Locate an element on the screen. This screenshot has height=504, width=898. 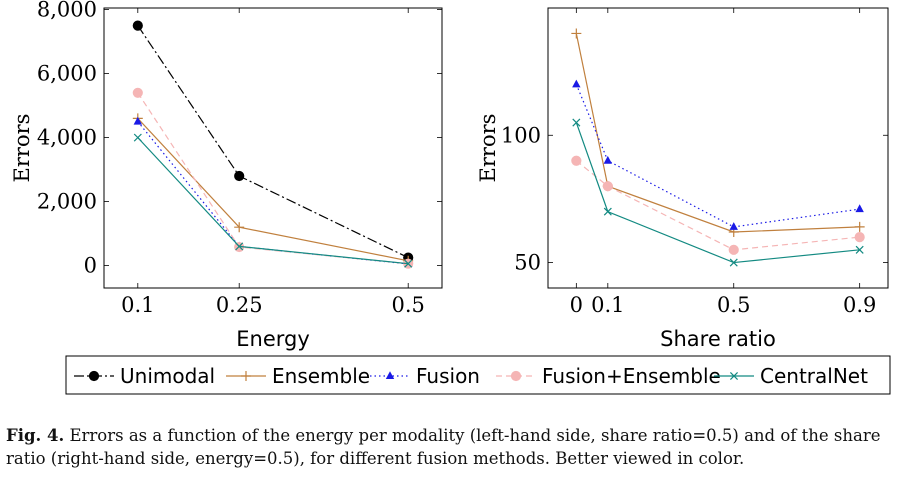
share-ratio-series-fusion is located at coordinates (718, 154).